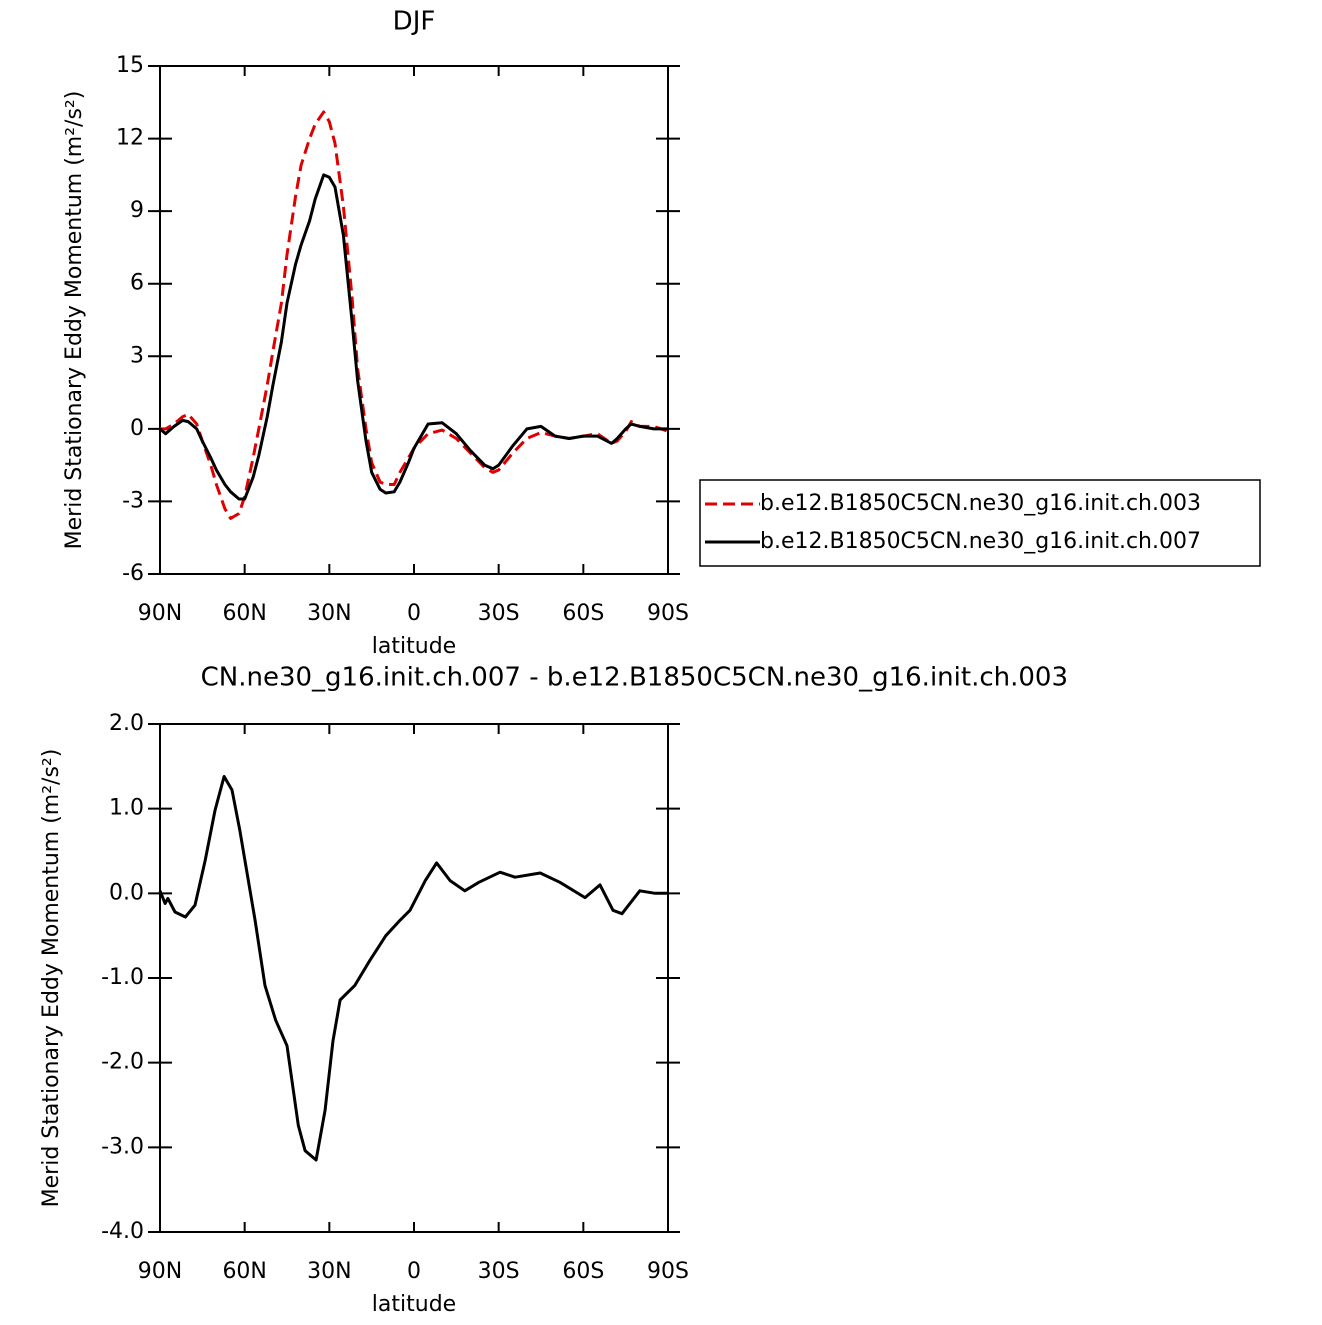 This screenshot has height=1325, width=1322. I want to click on y-tick-label: -4.0, so click(122, 1231).